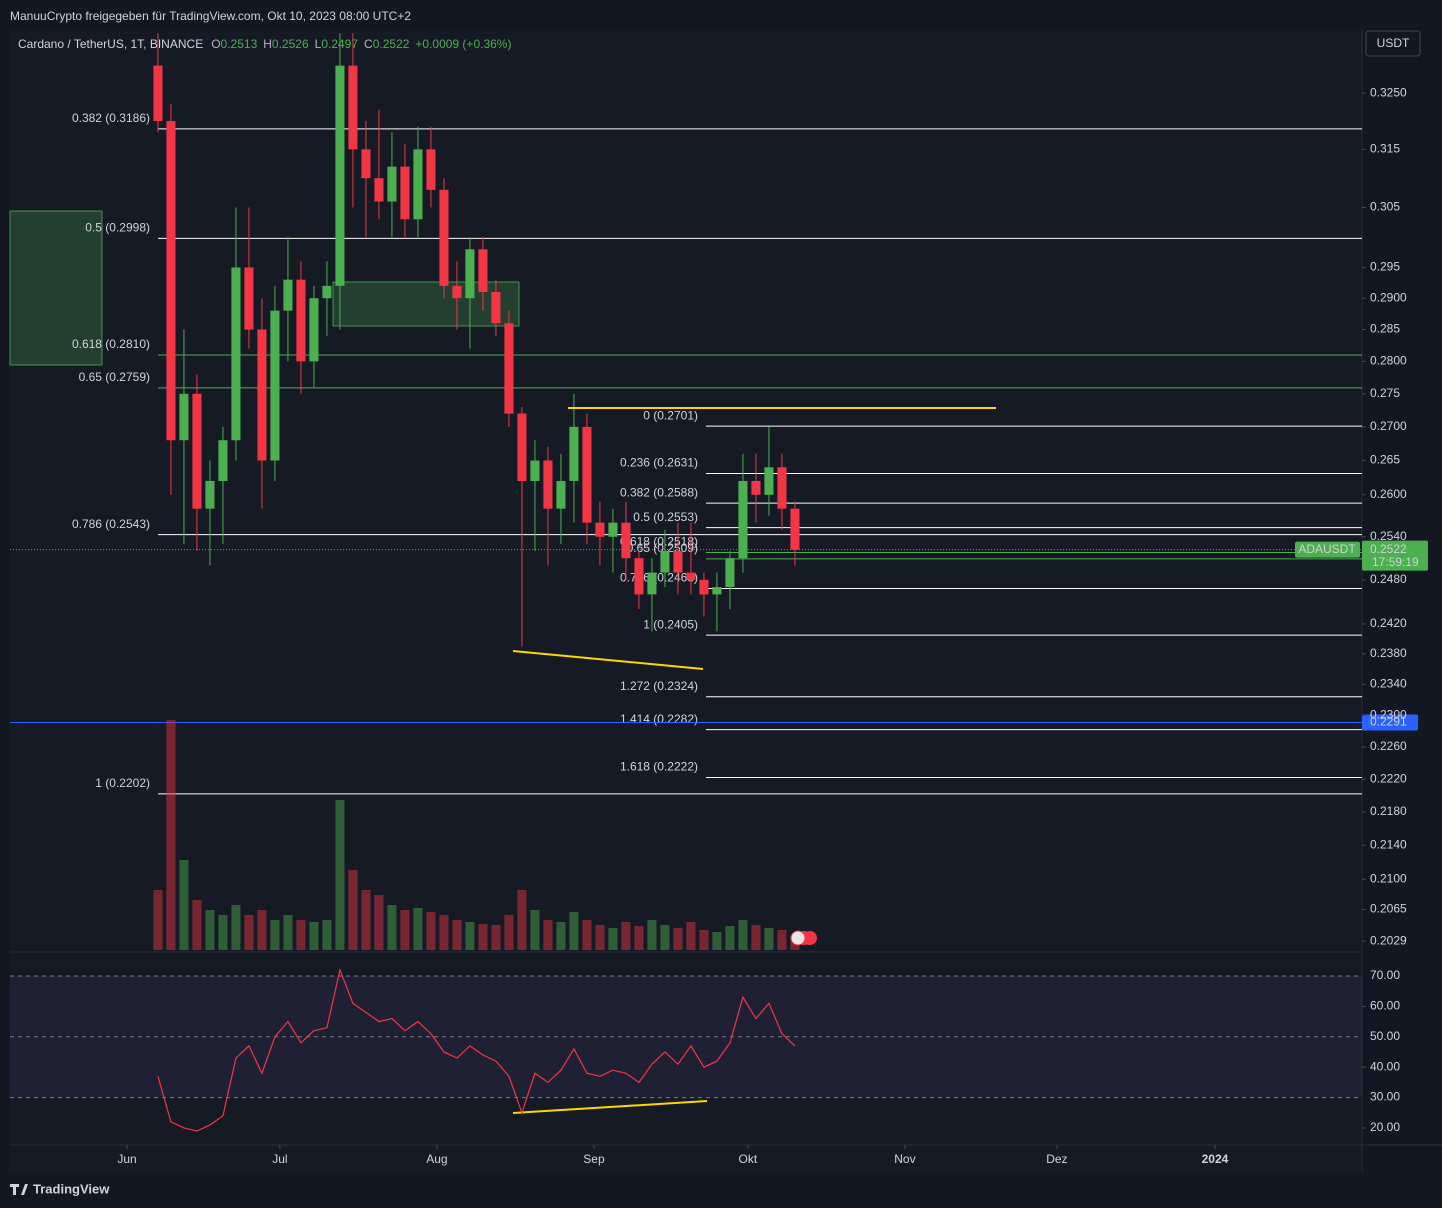  I want to click on x-tick-label: Okt, so click(748, 1159).